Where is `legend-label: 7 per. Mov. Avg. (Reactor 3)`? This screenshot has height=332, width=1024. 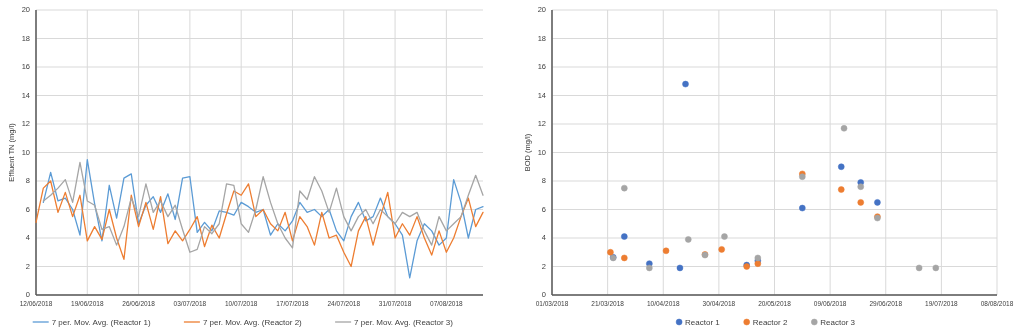
legend-label: 7 per. Mov. Avg. (Reactor 3) is located at coordinates (404, 322).